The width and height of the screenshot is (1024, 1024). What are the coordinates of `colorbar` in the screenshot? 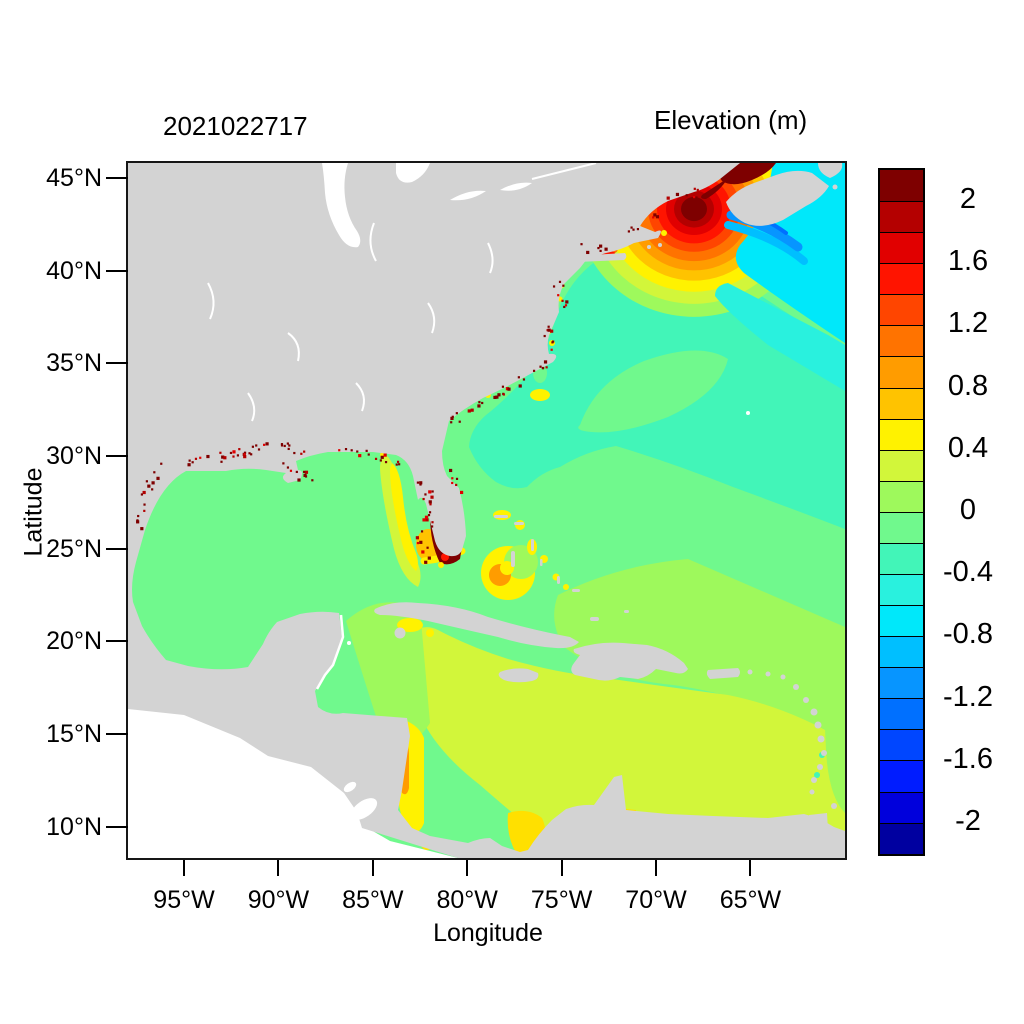 It's located at (901, 512).